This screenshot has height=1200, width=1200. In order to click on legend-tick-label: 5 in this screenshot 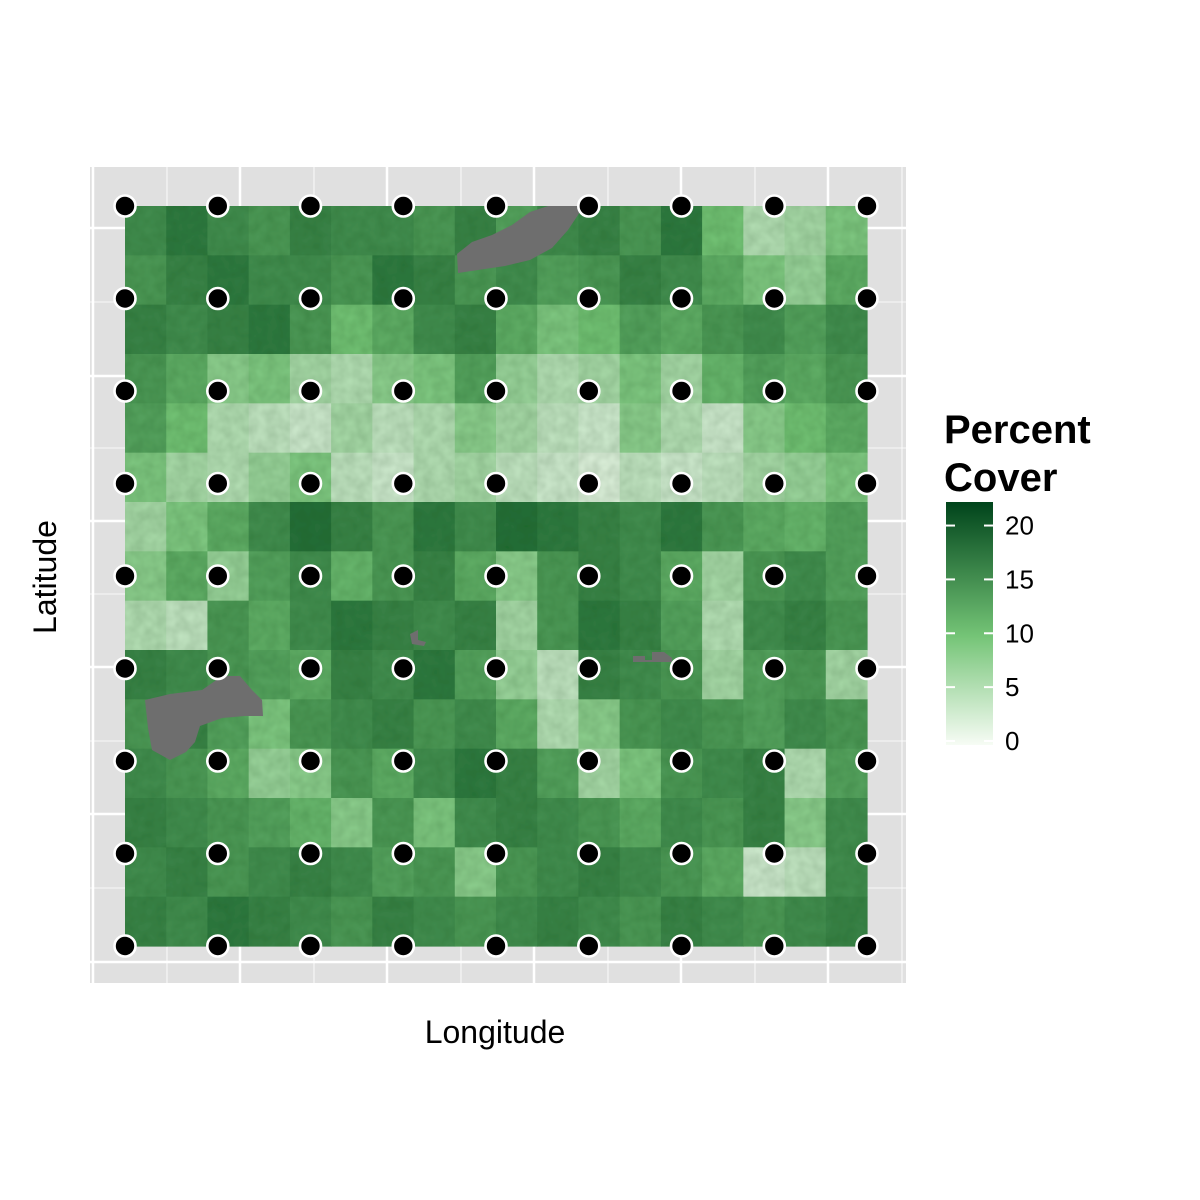, I will do `click(1012, 687)`.